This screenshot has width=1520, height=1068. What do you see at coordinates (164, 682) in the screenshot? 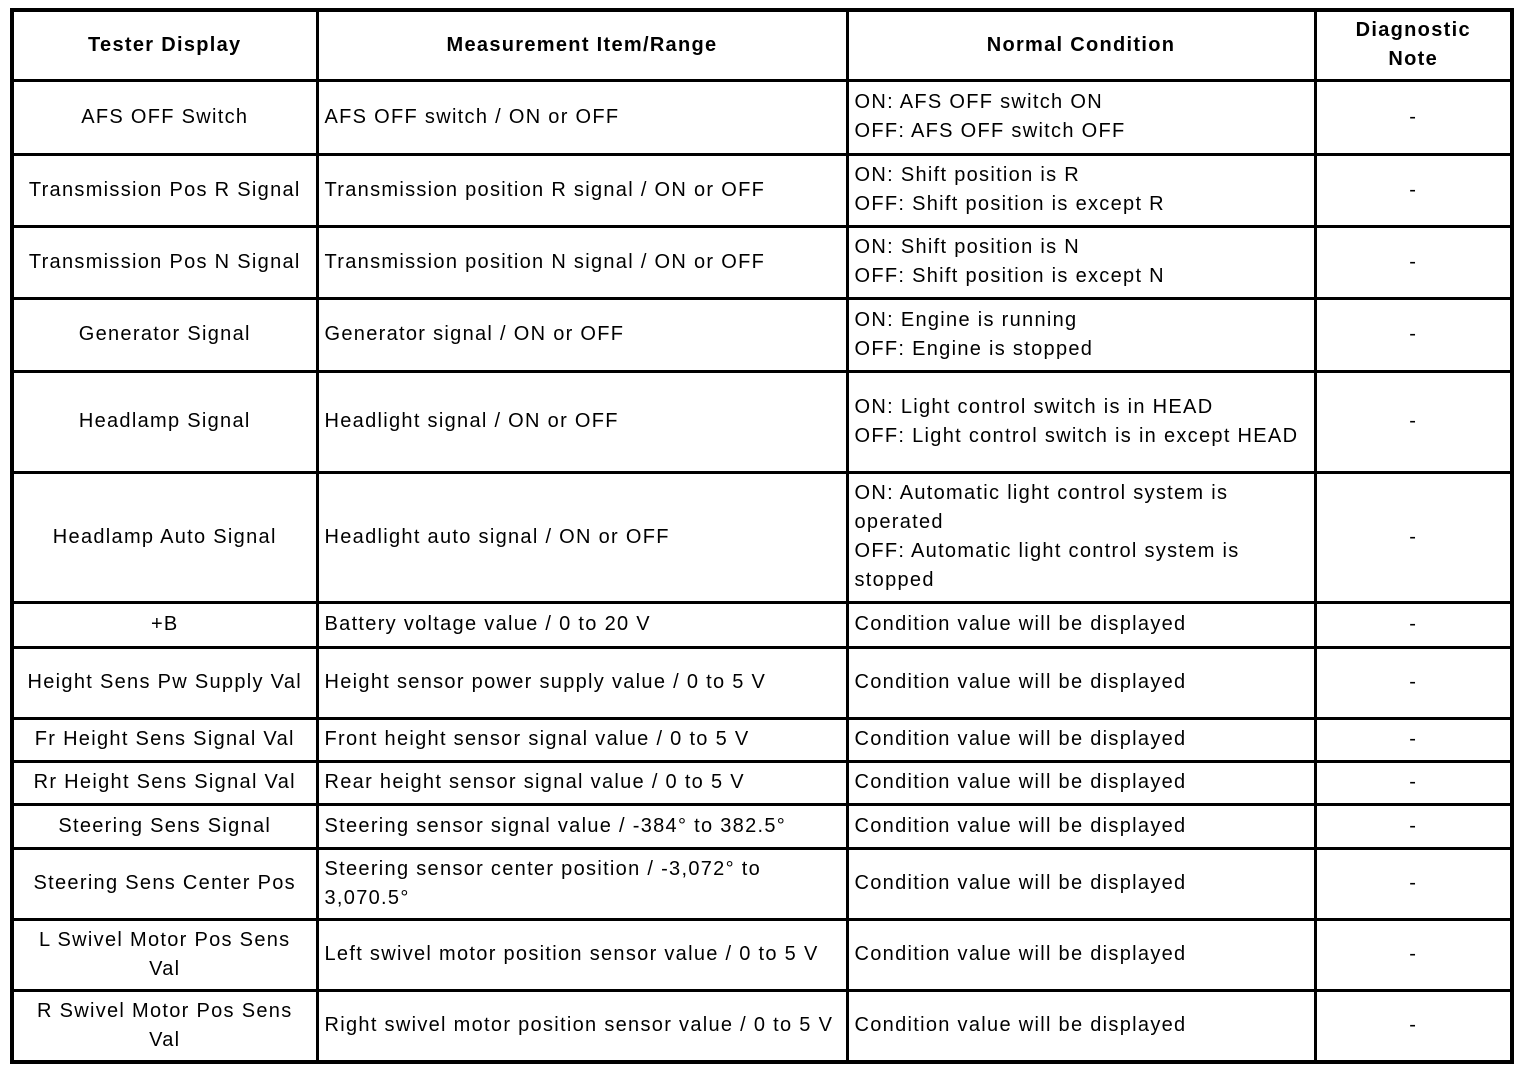
I see `tester-display-cell: Height Sens Pw Supply Val` at bounding box center [164, 682].